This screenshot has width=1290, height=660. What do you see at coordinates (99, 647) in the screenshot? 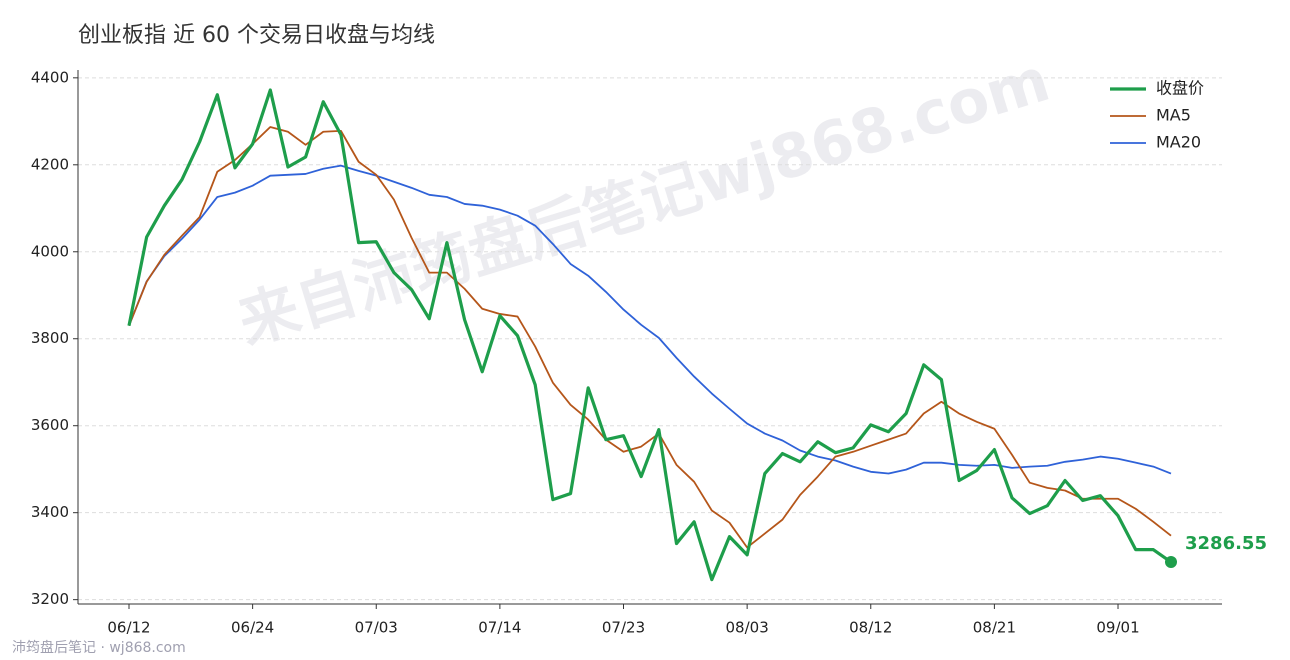
I see `footer-source: 沛筠盘后笔记 · wj868.com` at bounding box center [99, 647].